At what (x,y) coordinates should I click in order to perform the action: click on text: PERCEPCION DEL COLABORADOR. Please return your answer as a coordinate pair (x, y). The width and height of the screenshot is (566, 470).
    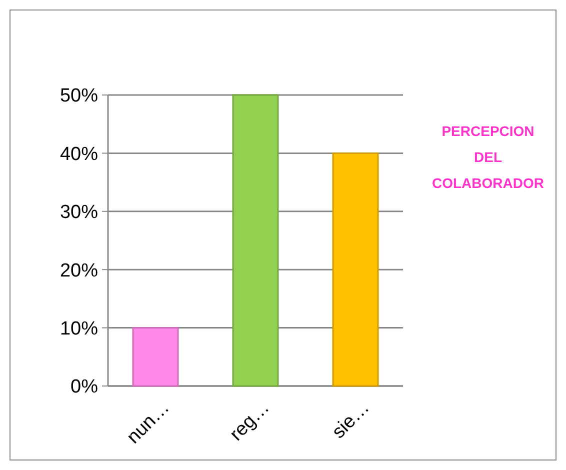
    Looking at the image, I should click on (488, 157).